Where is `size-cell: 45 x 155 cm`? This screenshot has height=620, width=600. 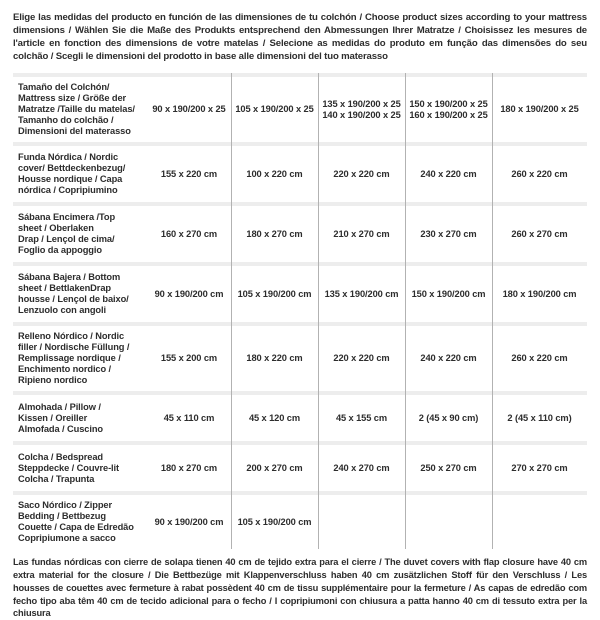
size-cell: 45 x 155 cm is located at coordinates (361, 417).